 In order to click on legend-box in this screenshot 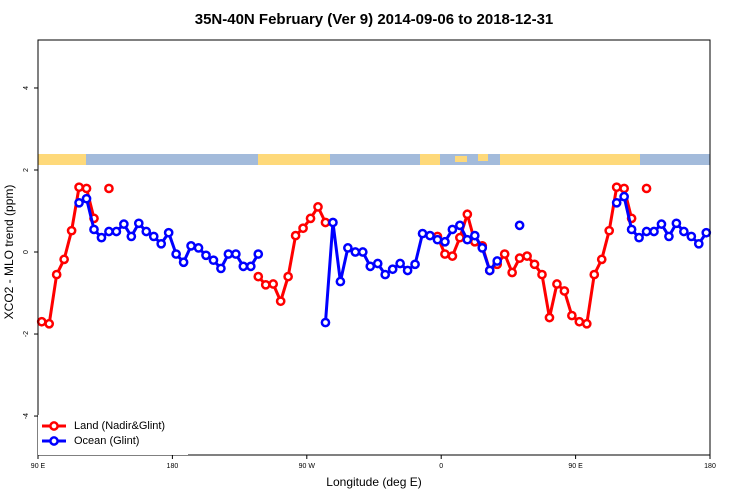, I will do `click(113, 435)`.